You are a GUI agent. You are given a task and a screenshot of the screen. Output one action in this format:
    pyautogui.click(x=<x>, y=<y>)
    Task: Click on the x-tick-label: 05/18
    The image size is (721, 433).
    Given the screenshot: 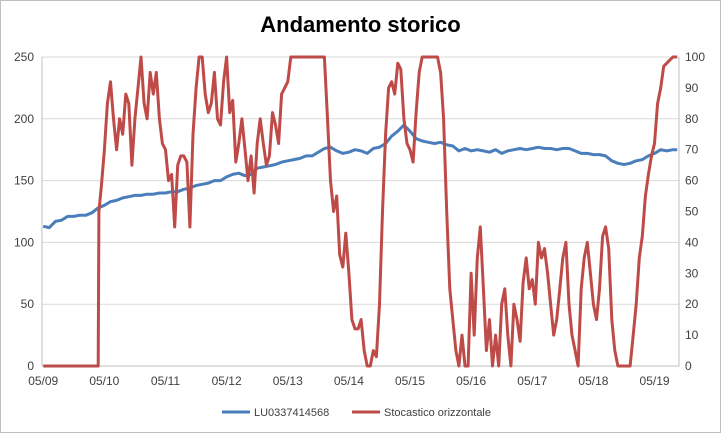 What is the action you would take?
    pyautogui.click(x=593, y=381)
    